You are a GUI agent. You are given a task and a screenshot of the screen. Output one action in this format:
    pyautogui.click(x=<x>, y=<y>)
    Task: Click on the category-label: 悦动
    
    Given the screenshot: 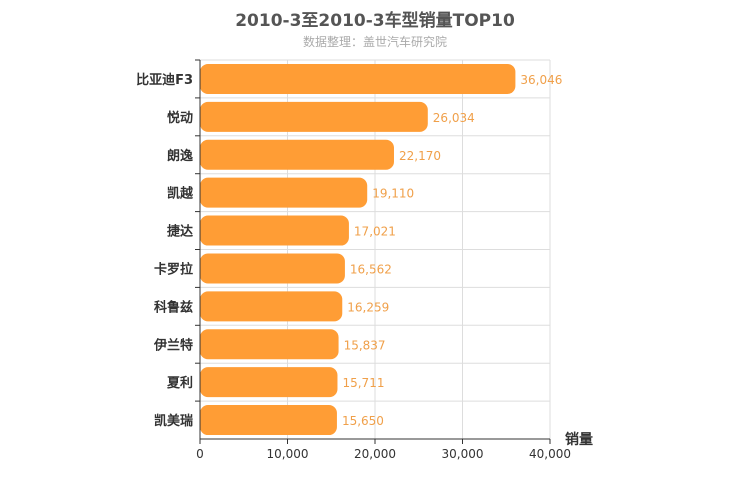 What is the action you would take?
    pyautogui.click(x=180, y=118)
    